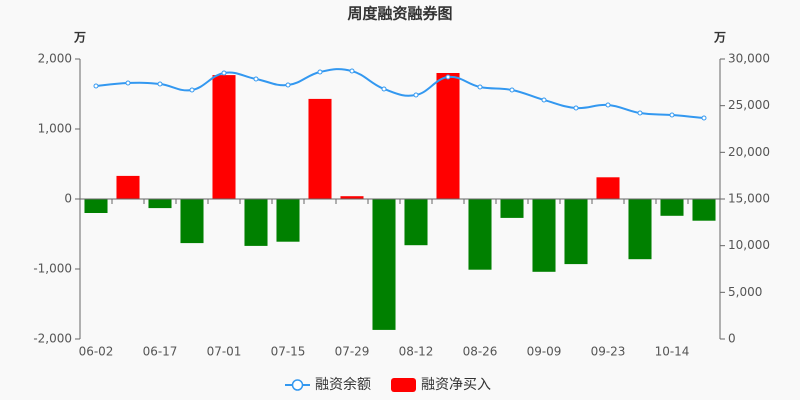  What do you see at coordinates (96, 352) in the screenshot?
I see `x-tick-label: 06-02` at bounding box center [96, 352].